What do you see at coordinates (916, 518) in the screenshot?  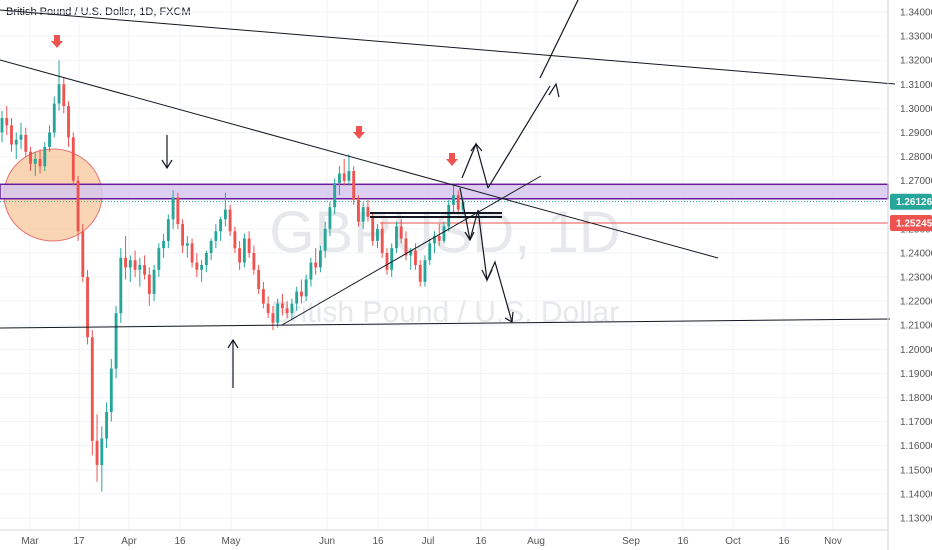 I see `y-tick-label: 1.13000` at bounding box center [916, 518].